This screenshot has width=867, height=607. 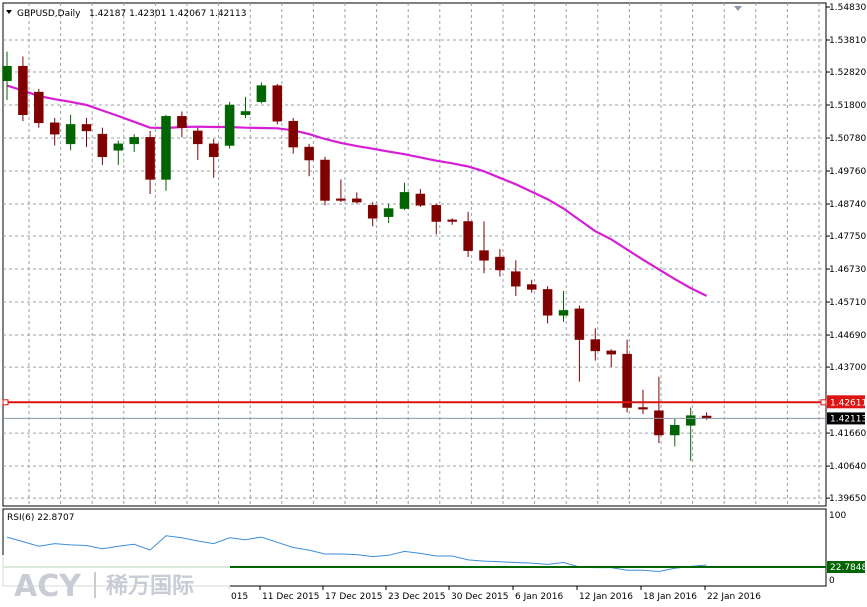 I want to click on time-tick-label: 30 Dec 2015, so click(x=480, y=597).